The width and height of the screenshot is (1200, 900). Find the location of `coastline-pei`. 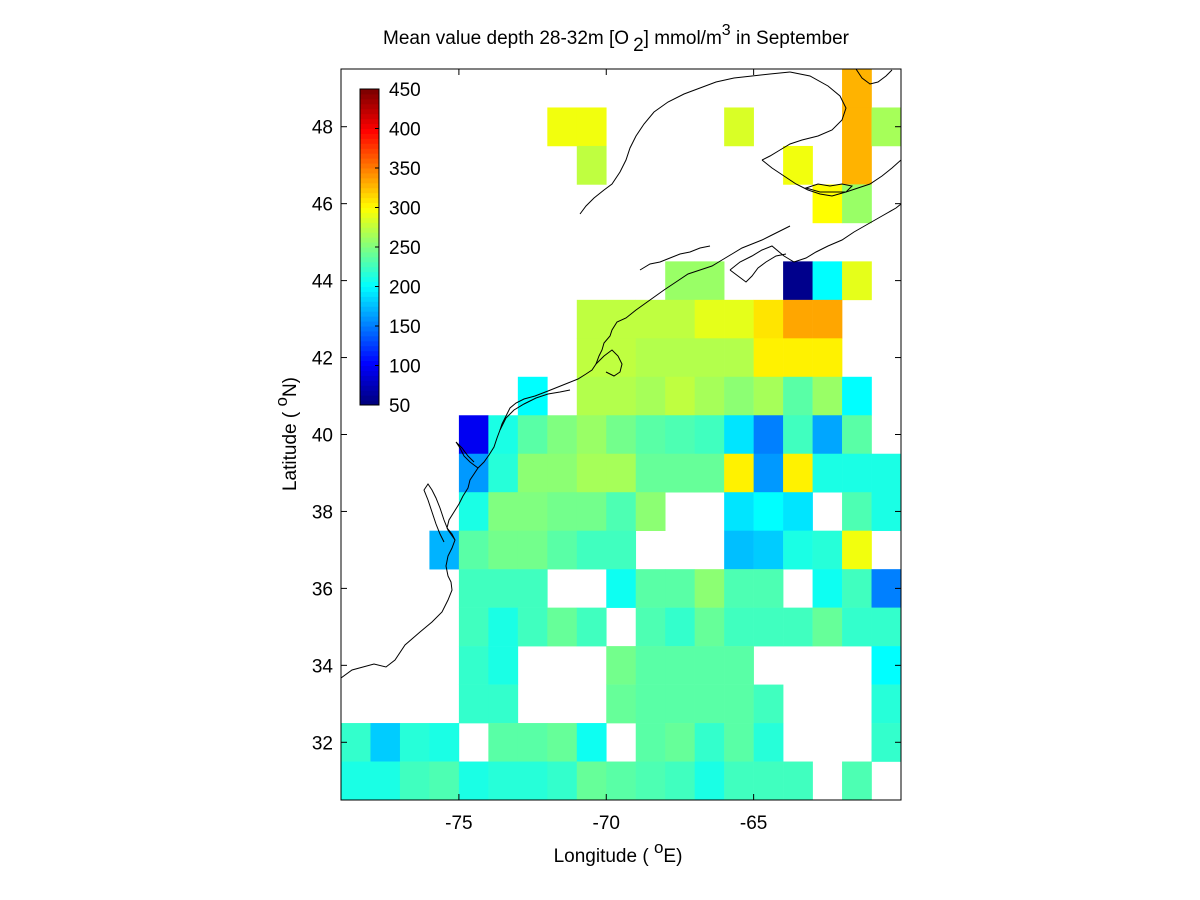

coastline-pei is located at coordinates (829, 188).